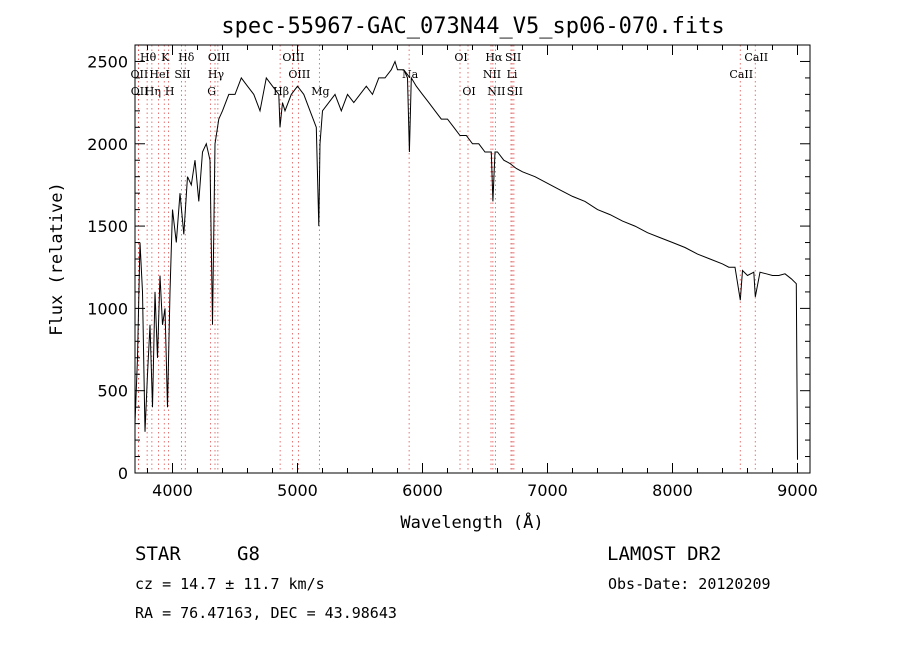 The height and width of the screenshot is (650, 900). I want to click on spectral-line-label: H, so click(170, 91).